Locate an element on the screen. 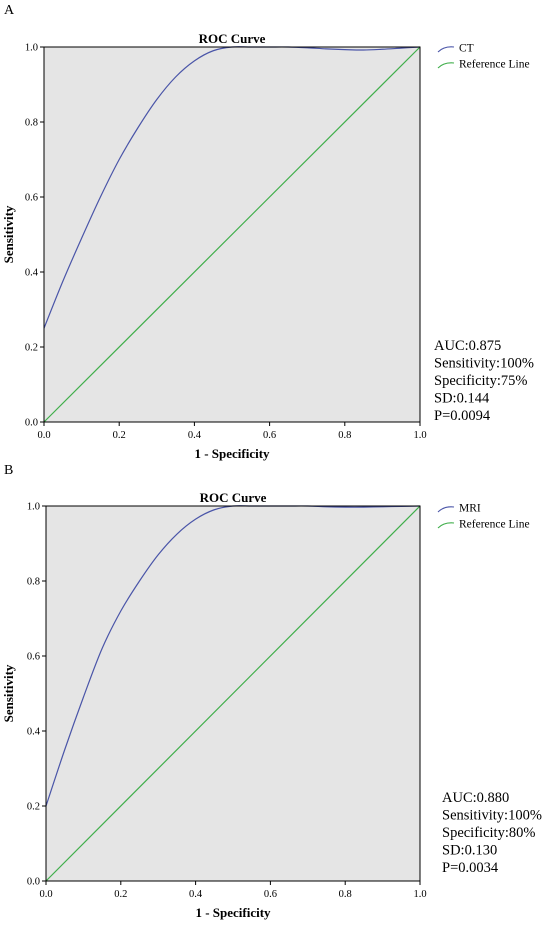  stat-annotation: P=0.0094 is located at coordinates (462, 416).